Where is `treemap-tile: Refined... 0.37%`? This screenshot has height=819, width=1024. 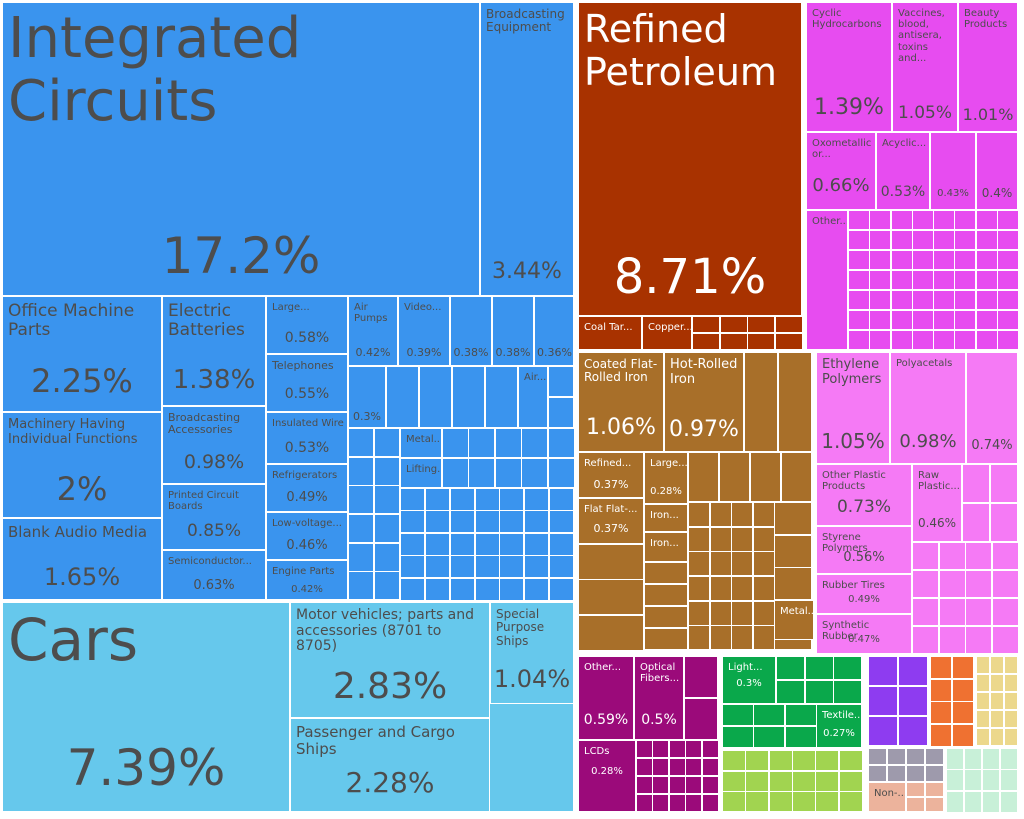
treemap-tile: Refined... 0.37% is located at coordinates (611, 475).